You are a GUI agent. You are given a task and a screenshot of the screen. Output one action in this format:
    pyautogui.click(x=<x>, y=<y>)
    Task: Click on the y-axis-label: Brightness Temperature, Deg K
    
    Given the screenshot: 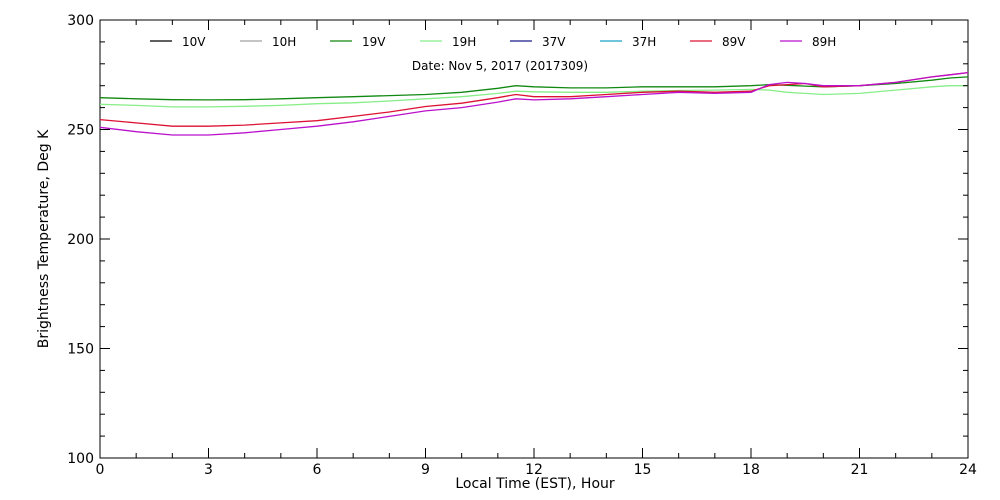 What is the action you would take?
    pyautogui.click(x=44, y=238)
    